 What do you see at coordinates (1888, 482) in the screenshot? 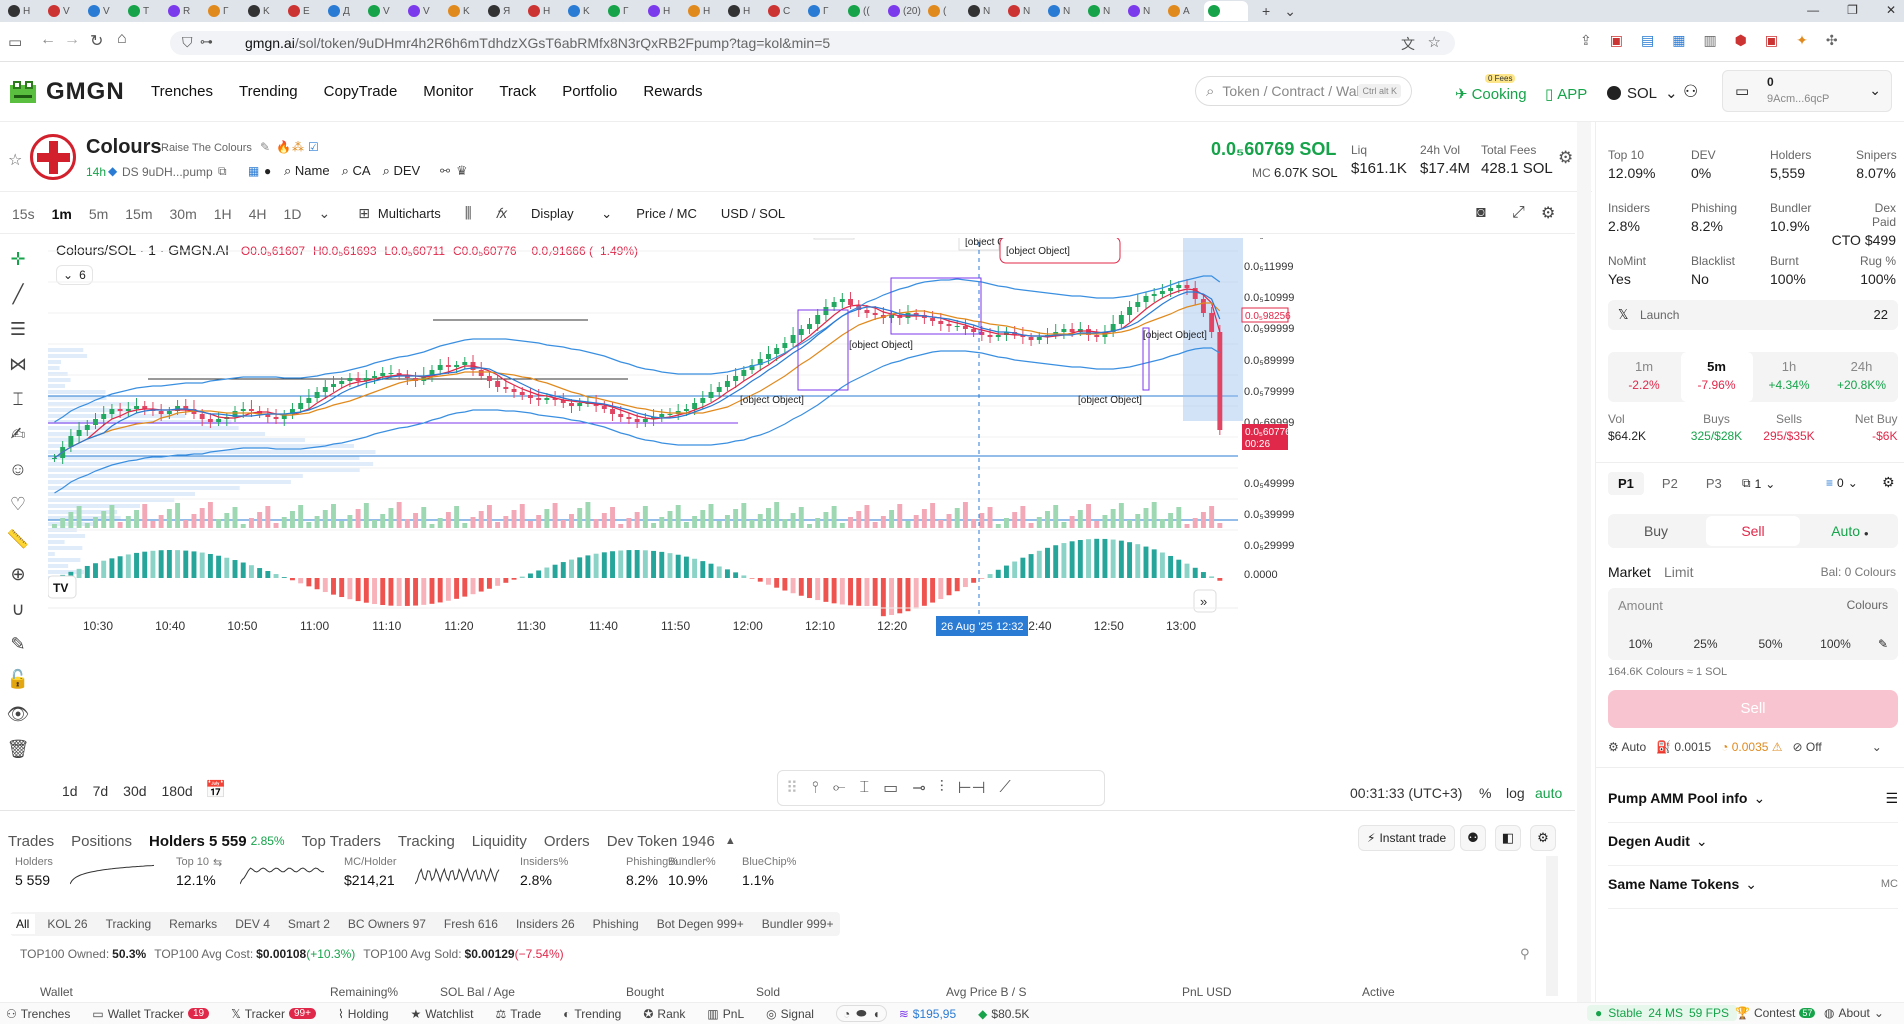
I see `trade-settings-icon: ⚙` at bounding box center [1888, 482].